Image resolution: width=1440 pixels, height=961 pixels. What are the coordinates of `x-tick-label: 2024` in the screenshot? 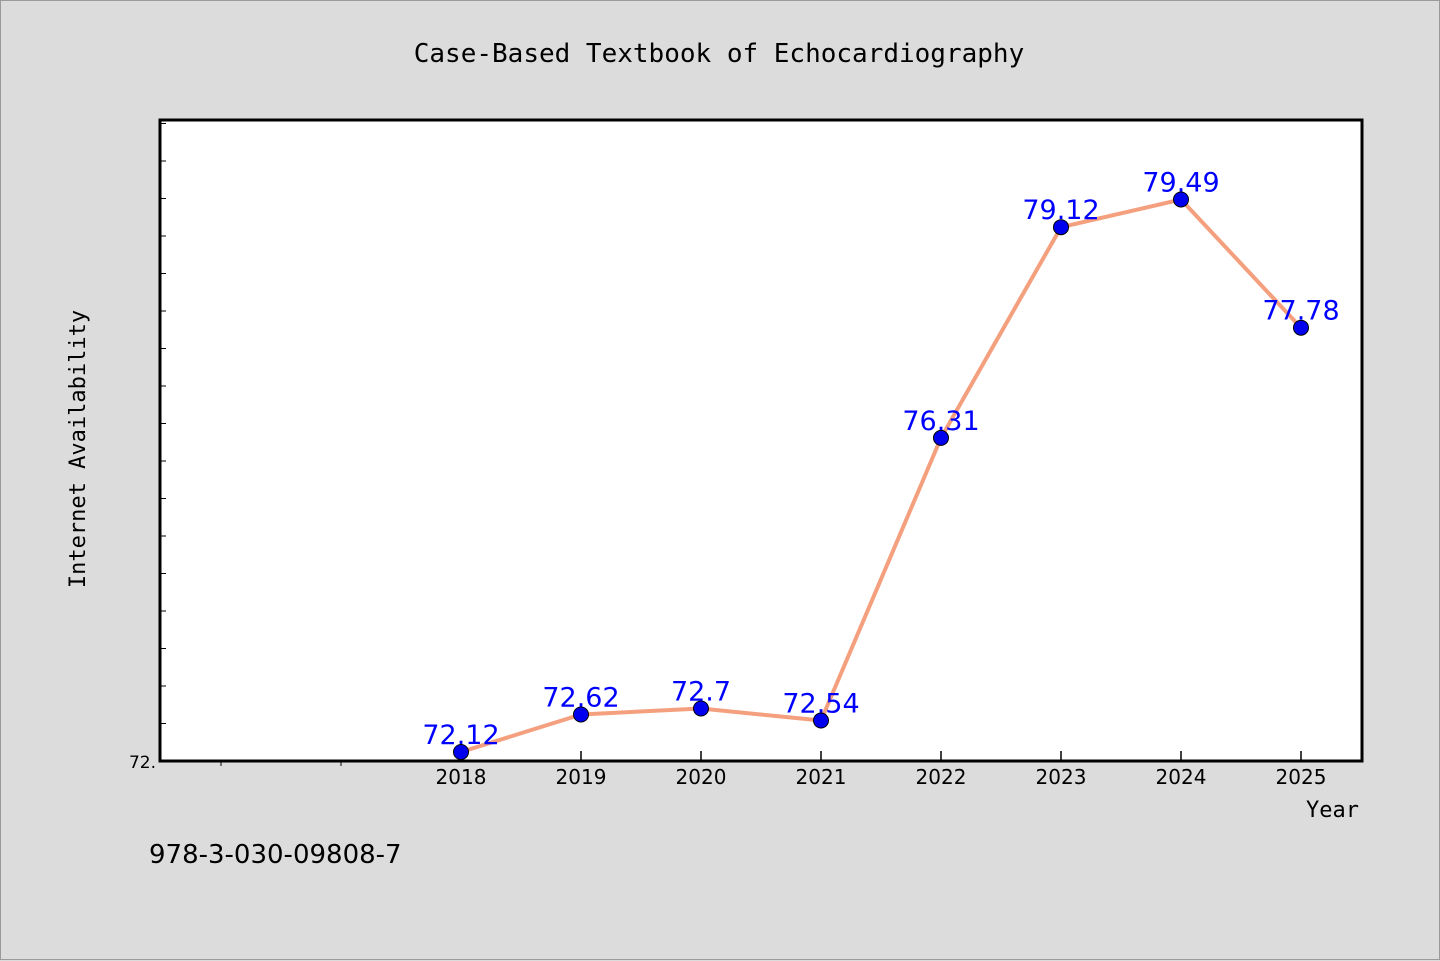 It's located at (1181, 777).